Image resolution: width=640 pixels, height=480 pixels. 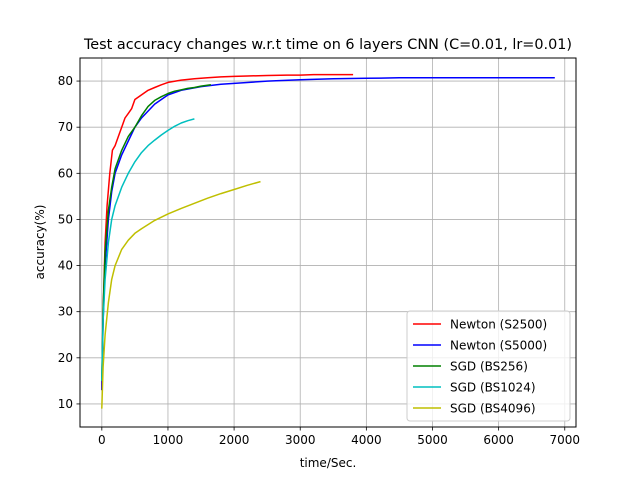 I want to click on series-line-sgd-bs4096, so click(x=181, y=294).